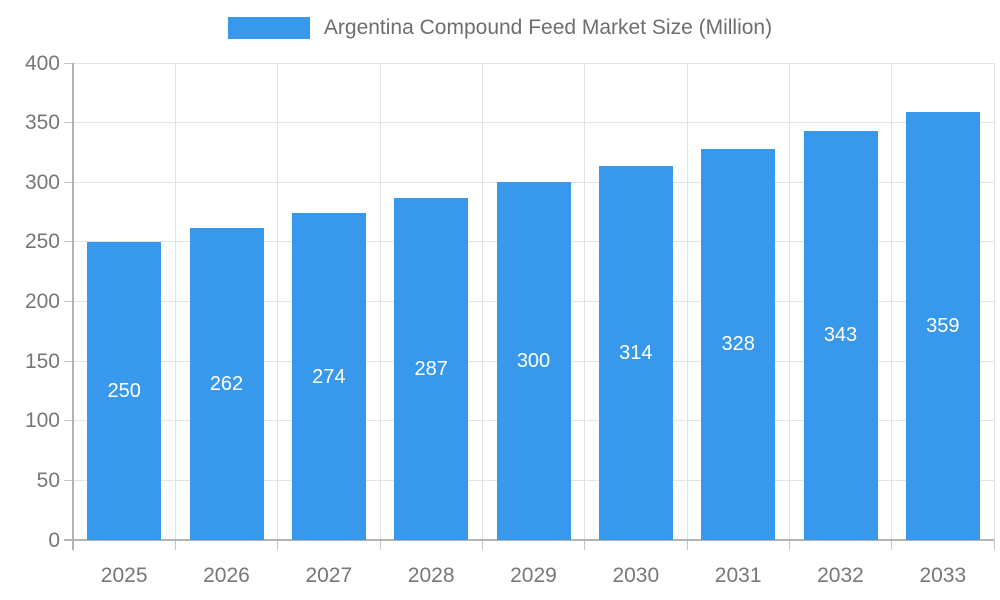 This screenshot has height=600, width=1000. I want to click on bar-value-label: 314, so click(636, 352).